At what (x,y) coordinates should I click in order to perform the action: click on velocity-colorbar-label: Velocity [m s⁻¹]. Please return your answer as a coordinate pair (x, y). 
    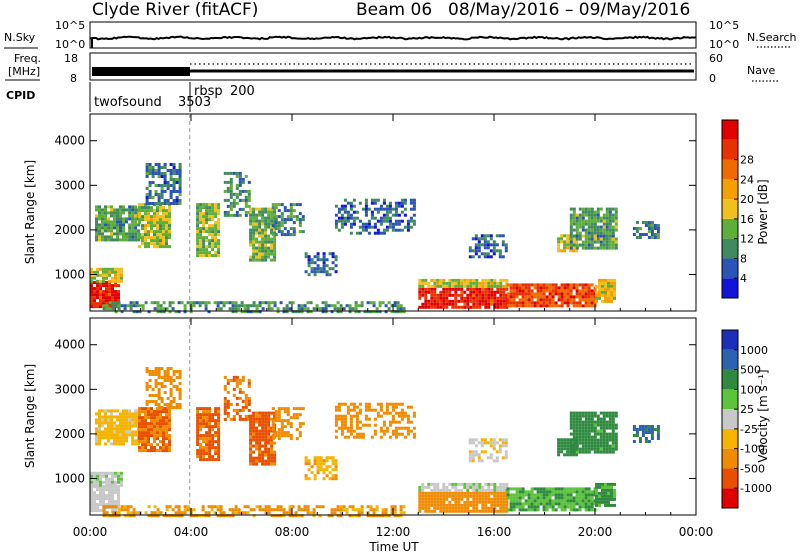
    Looking at the image, I should click on (763, 415).